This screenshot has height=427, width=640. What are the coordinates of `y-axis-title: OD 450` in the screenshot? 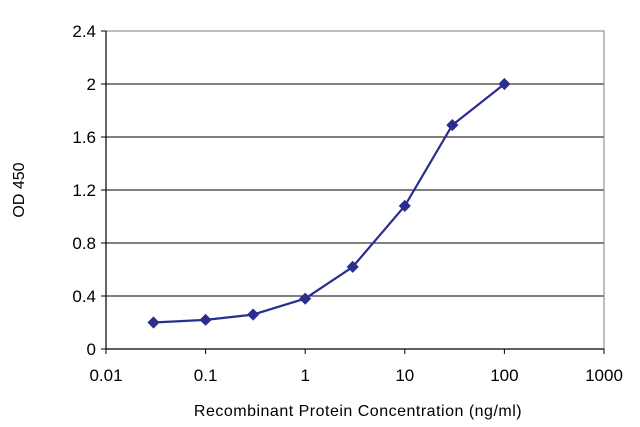 It's located at (19, 189).